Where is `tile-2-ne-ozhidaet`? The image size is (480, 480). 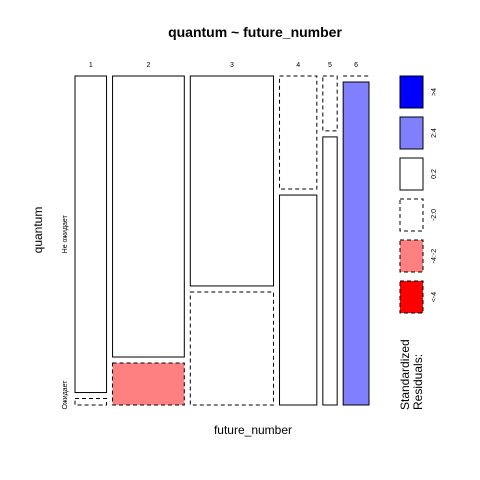 tile-2-ne-ozhidaet is located at coordinates (148, 216).